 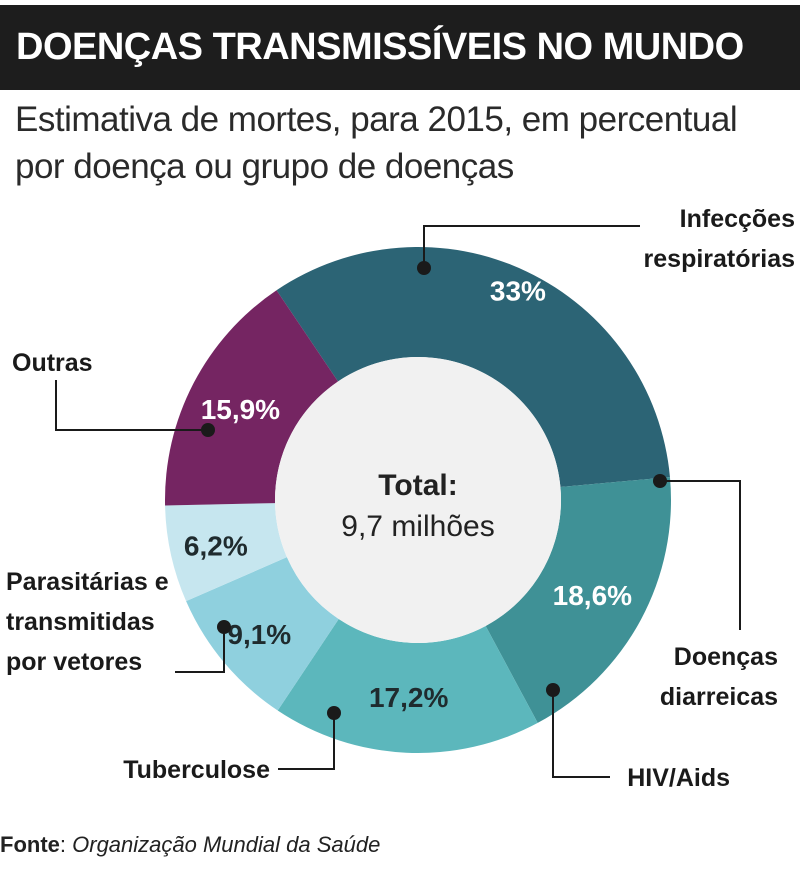 I want to click on value-label-outras: 15,9%, so click(x=240, y=409).